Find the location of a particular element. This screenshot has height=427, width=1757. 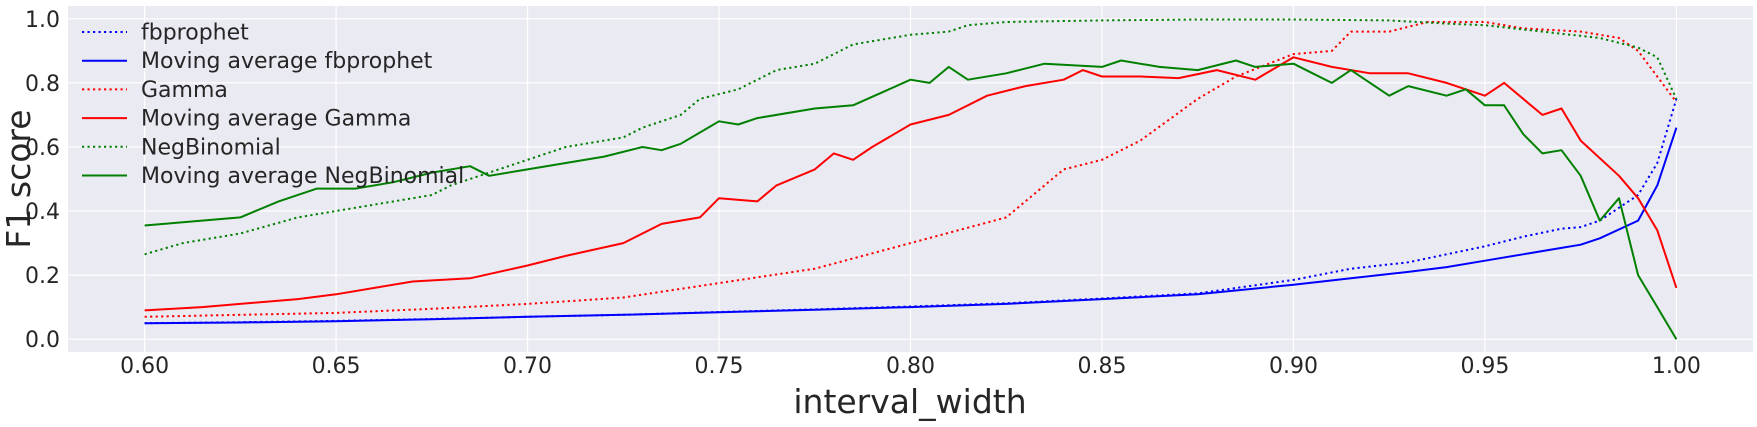

x-tick-label: 0.70 is located at coordinates (527, 366).